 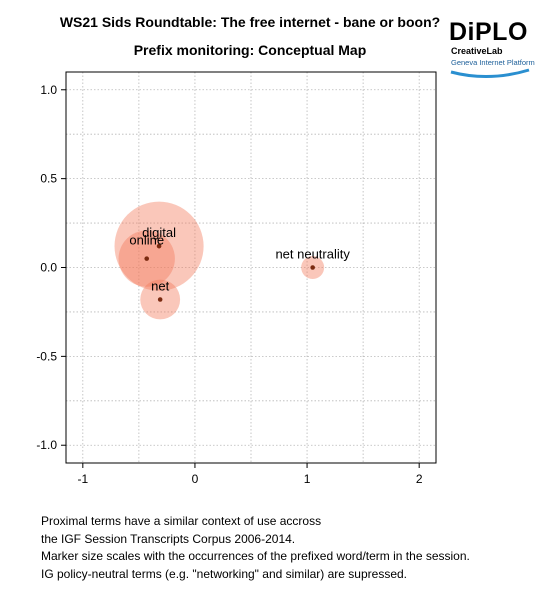 I want to click on y-tick-label: 0.0, so click(x=48, y=268).